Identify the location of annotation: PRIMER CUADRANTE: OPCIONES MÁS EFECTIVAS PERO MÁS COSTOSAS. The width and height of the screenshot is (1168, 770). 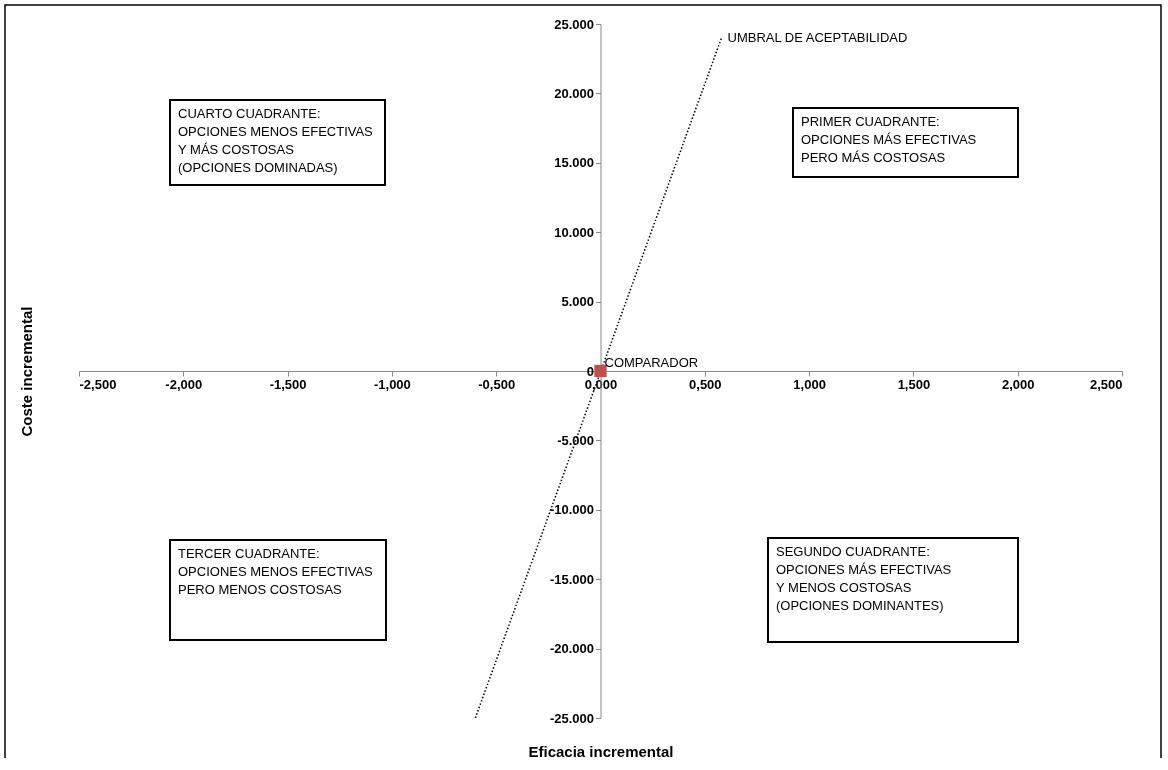
(889, 139).